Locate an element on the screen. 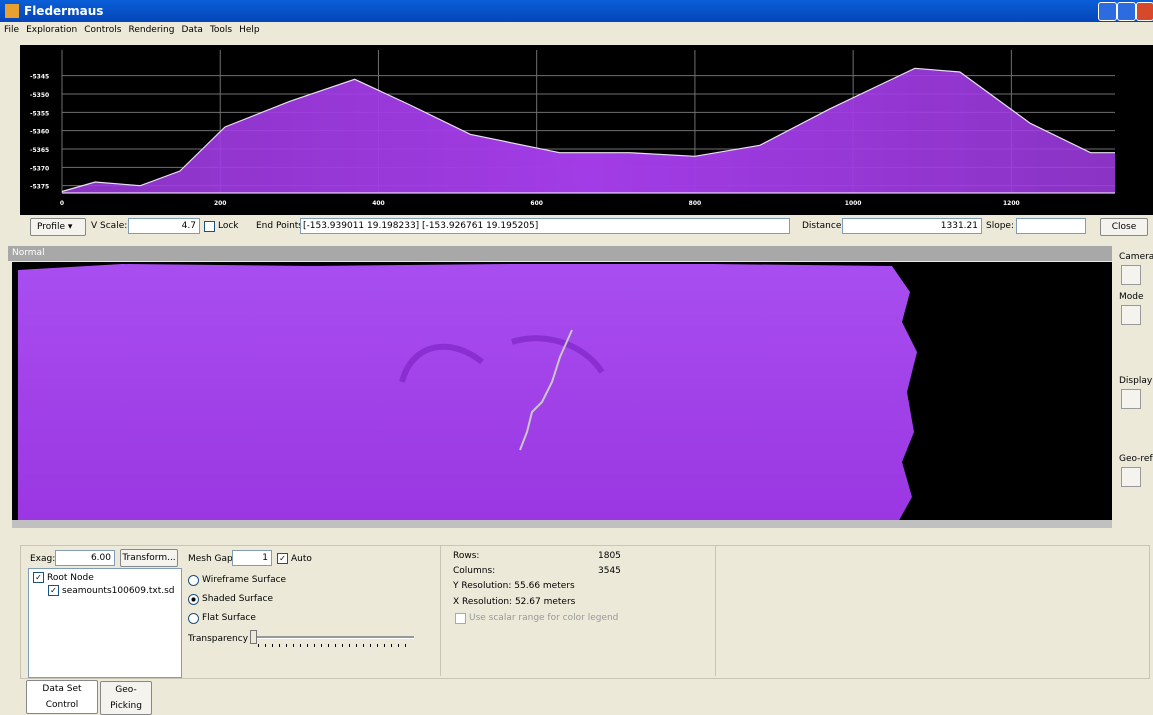  profile-mode: Profile is located at coordinates (51, 227).